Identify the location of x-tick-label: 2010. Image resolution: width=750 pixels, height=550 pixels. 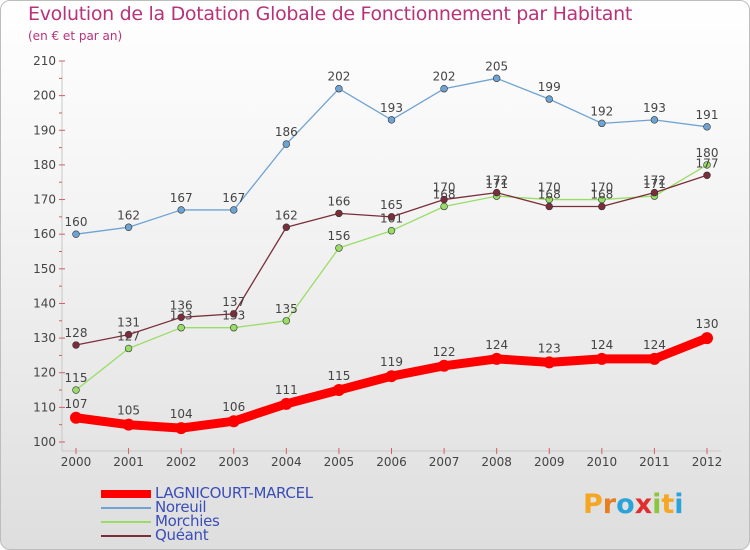
(602, 462).